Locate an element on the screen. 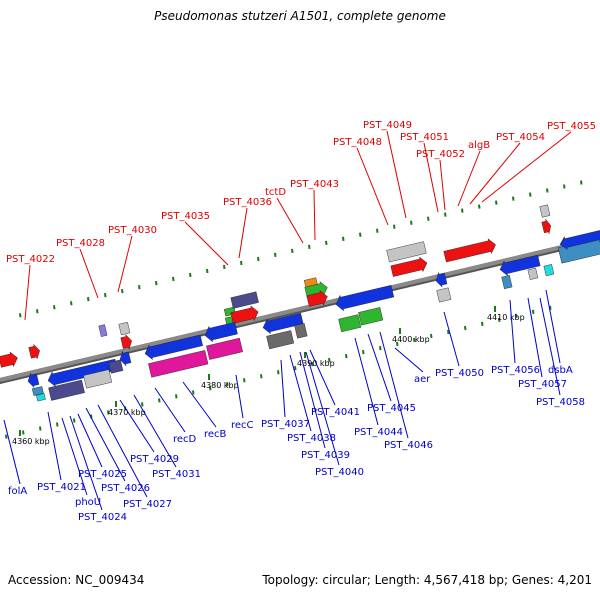 The width and height of the screenshot is (600, 600). gene-label: tctD is located at coordinates (275, 192).